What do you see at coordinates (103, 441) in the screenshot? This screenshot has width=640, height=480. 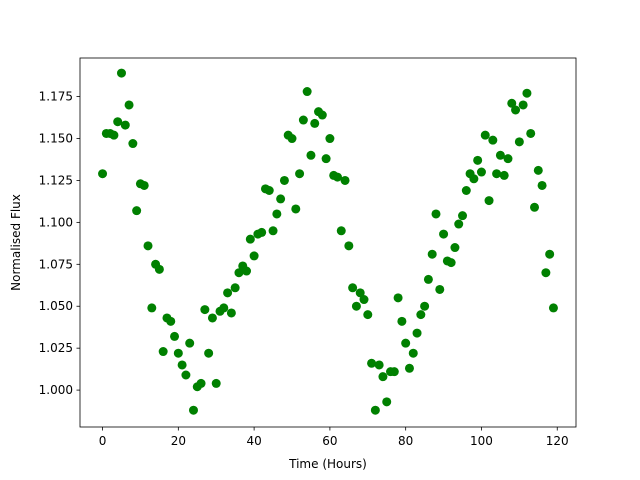 I see `x-tick-label: 0` at bounding box center [103, 441].